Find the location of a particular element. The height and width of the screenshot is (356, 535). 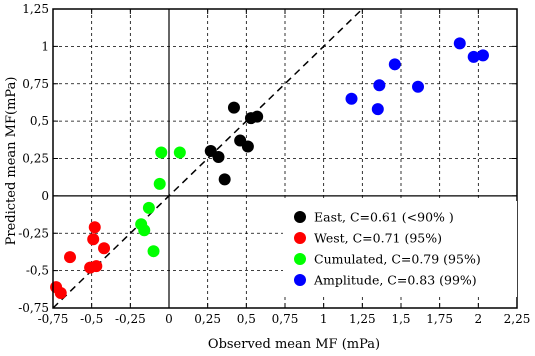

y-tick-label: -0,5 is located at coordinates (37, 271).